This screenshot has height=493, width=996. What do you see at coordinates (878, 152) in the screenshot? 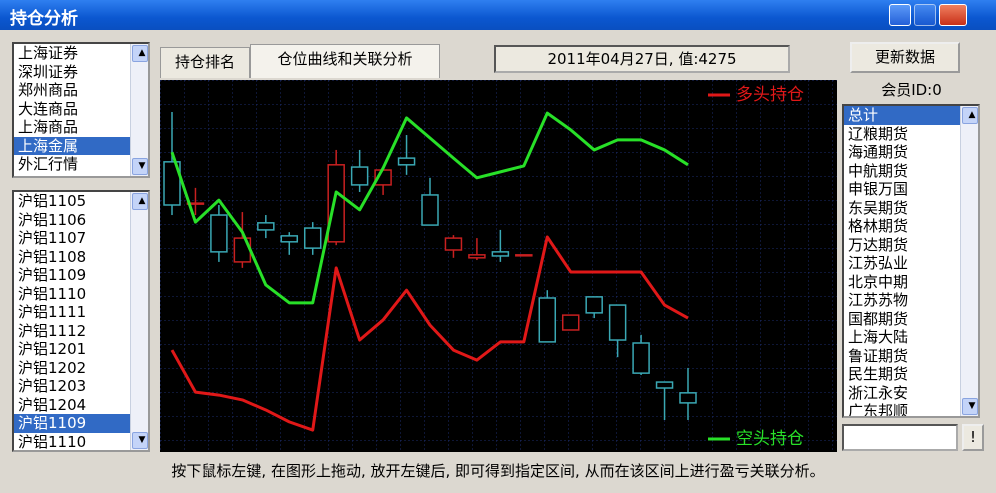
I see `list-item: 海通期货` at bounding box center [878, 152].